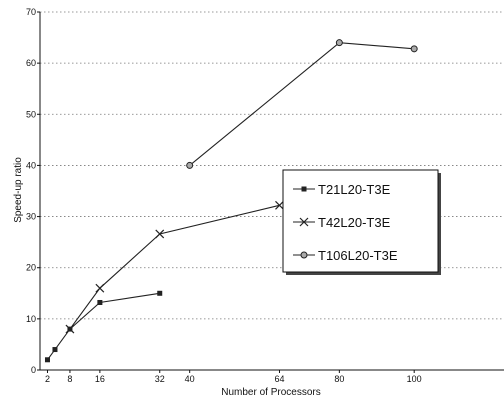  I want to click on legend-label-1: T42L20-T3E, so click(354, 222).